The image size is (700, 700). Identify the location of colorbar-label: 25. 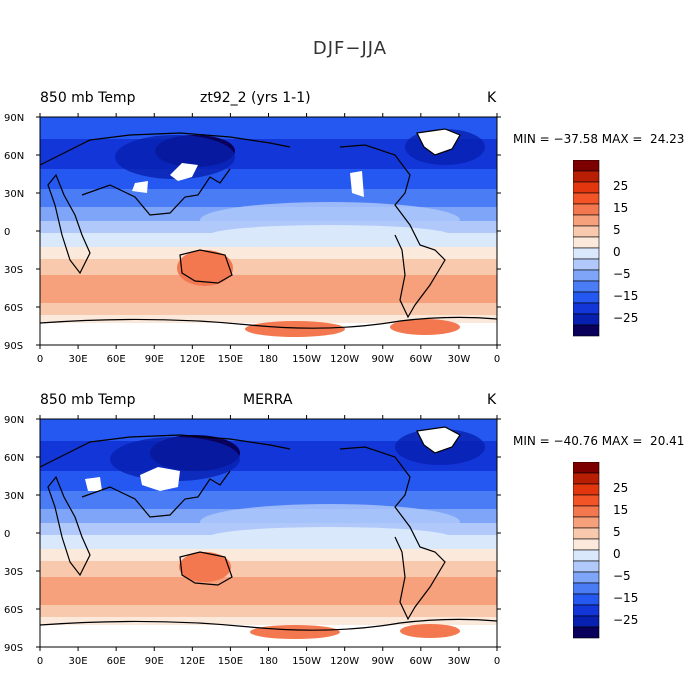
(620, 488).